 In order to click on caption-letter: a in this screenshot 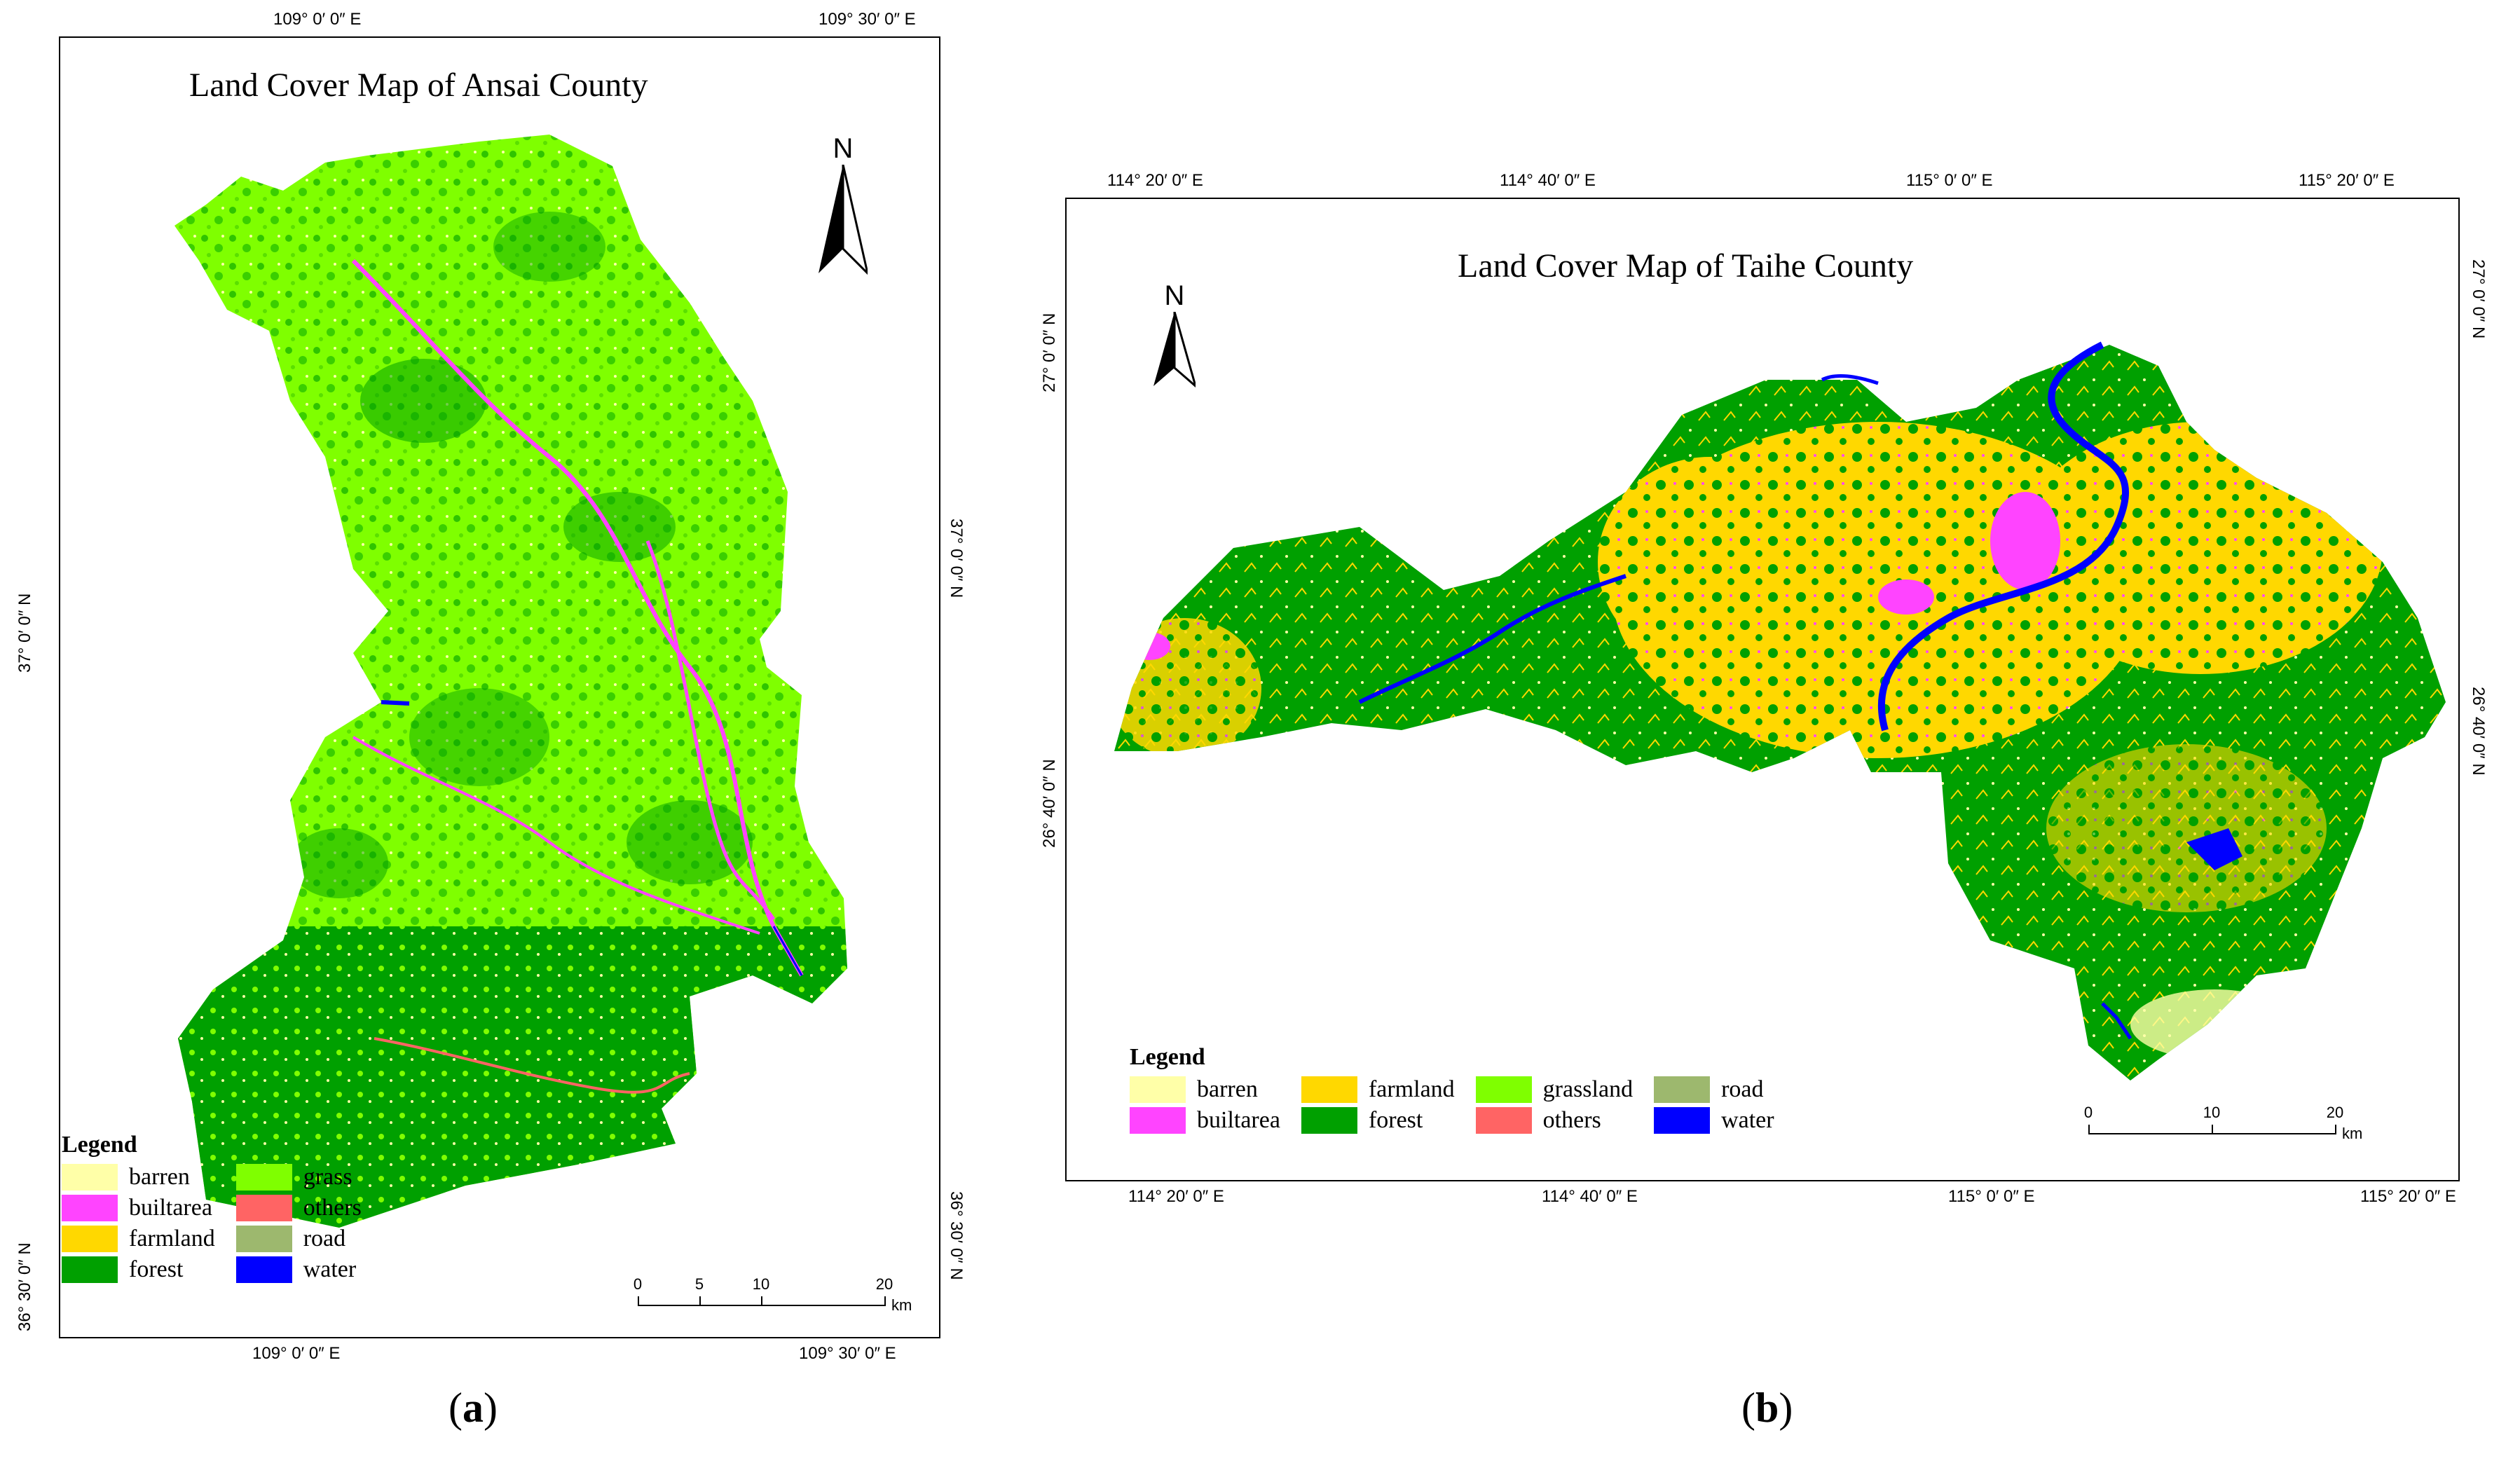, I will do `click(473, 1408)`.